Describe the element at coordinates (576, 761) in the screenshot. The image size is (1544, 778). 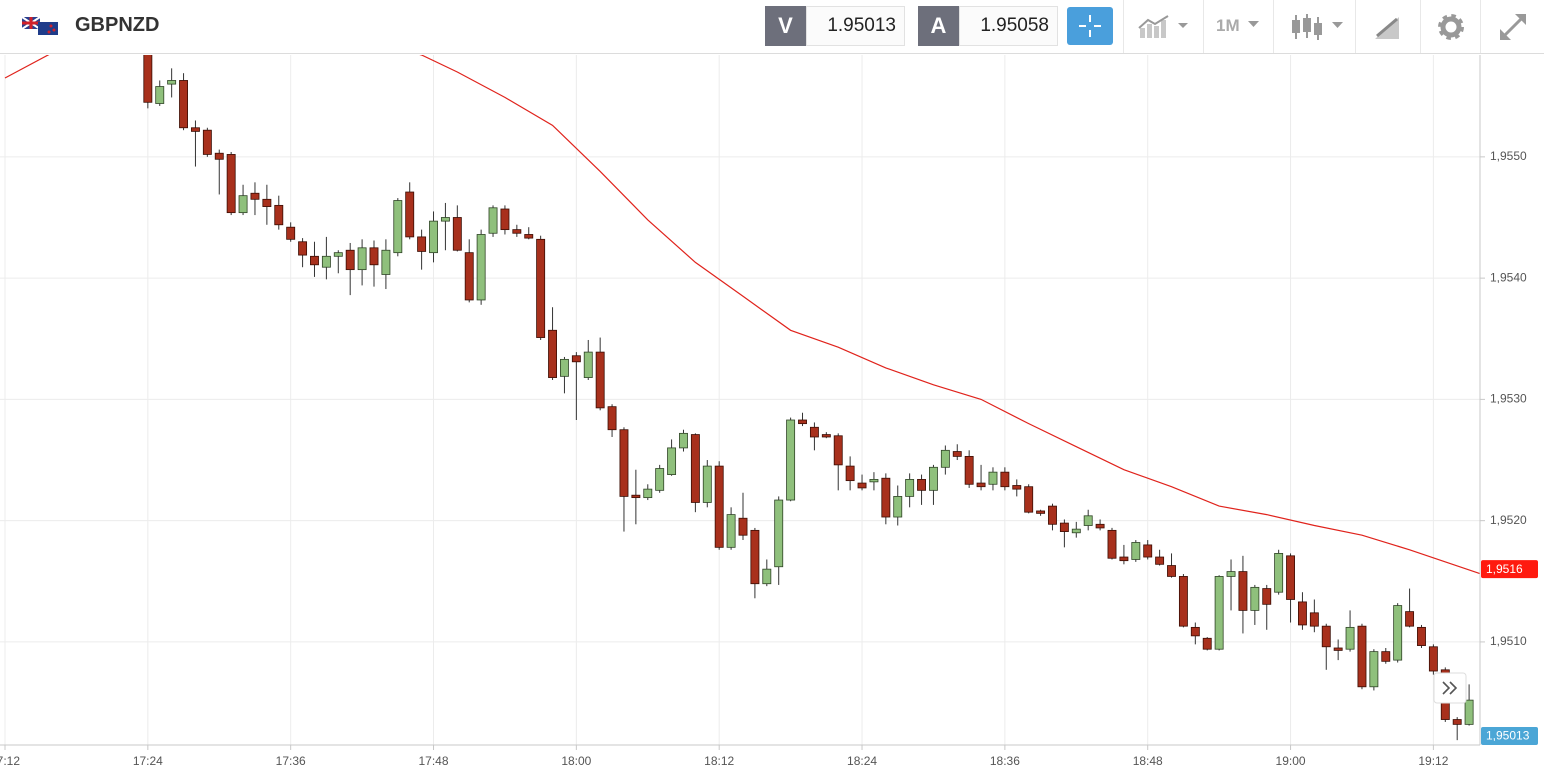
I see `x-tick-label: 18:00` at that location.